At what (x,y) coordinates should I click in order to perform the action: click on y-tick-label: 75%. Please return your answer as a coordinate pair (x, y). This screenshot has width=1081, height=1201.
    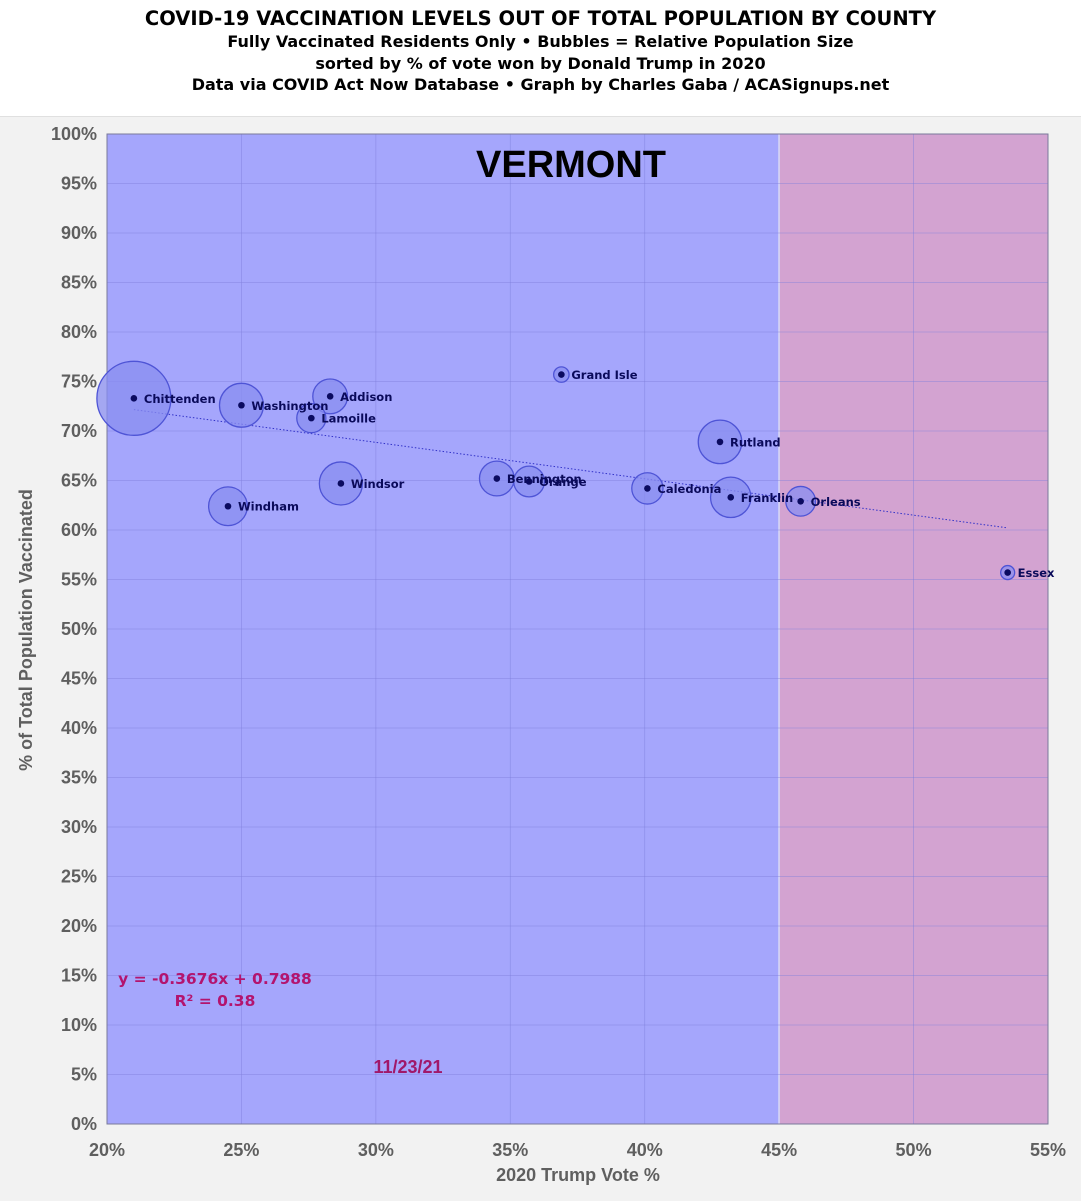
    Looking at the image, I should click on (79, 382).